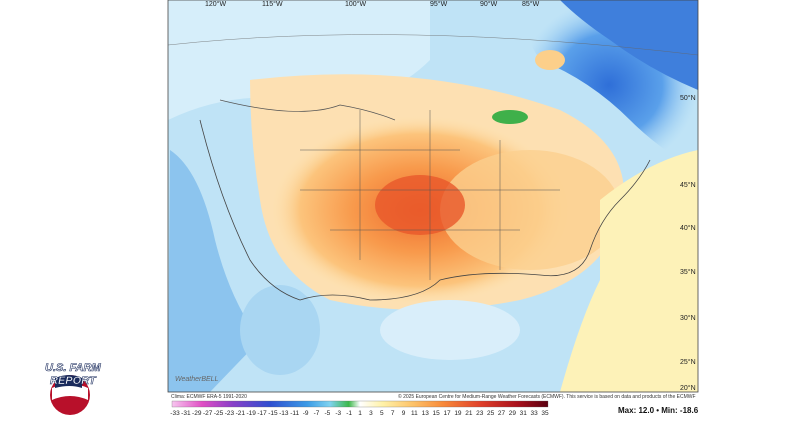  Describe the element at coordinates (426, 413) in the screenshot. I see `colorbar-label: 13` at that location.